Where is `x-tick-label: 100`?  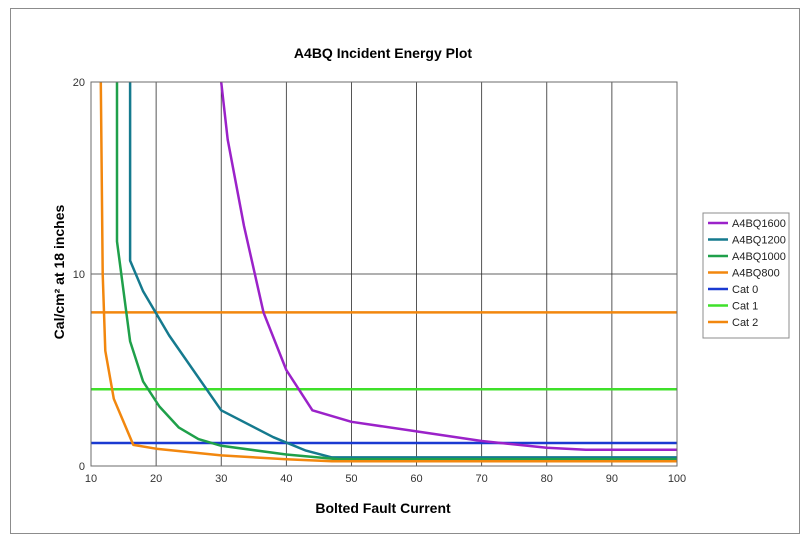
x-tick-label: 100 is located at coordinates (677, 479).